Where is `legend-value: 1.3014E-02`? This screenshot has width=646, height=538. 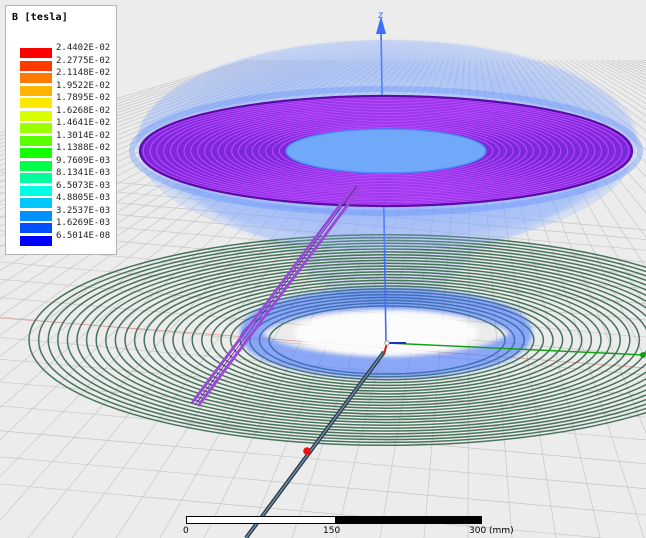 legend-value: 1.3014E-02 is located at coordinates (83, 135).